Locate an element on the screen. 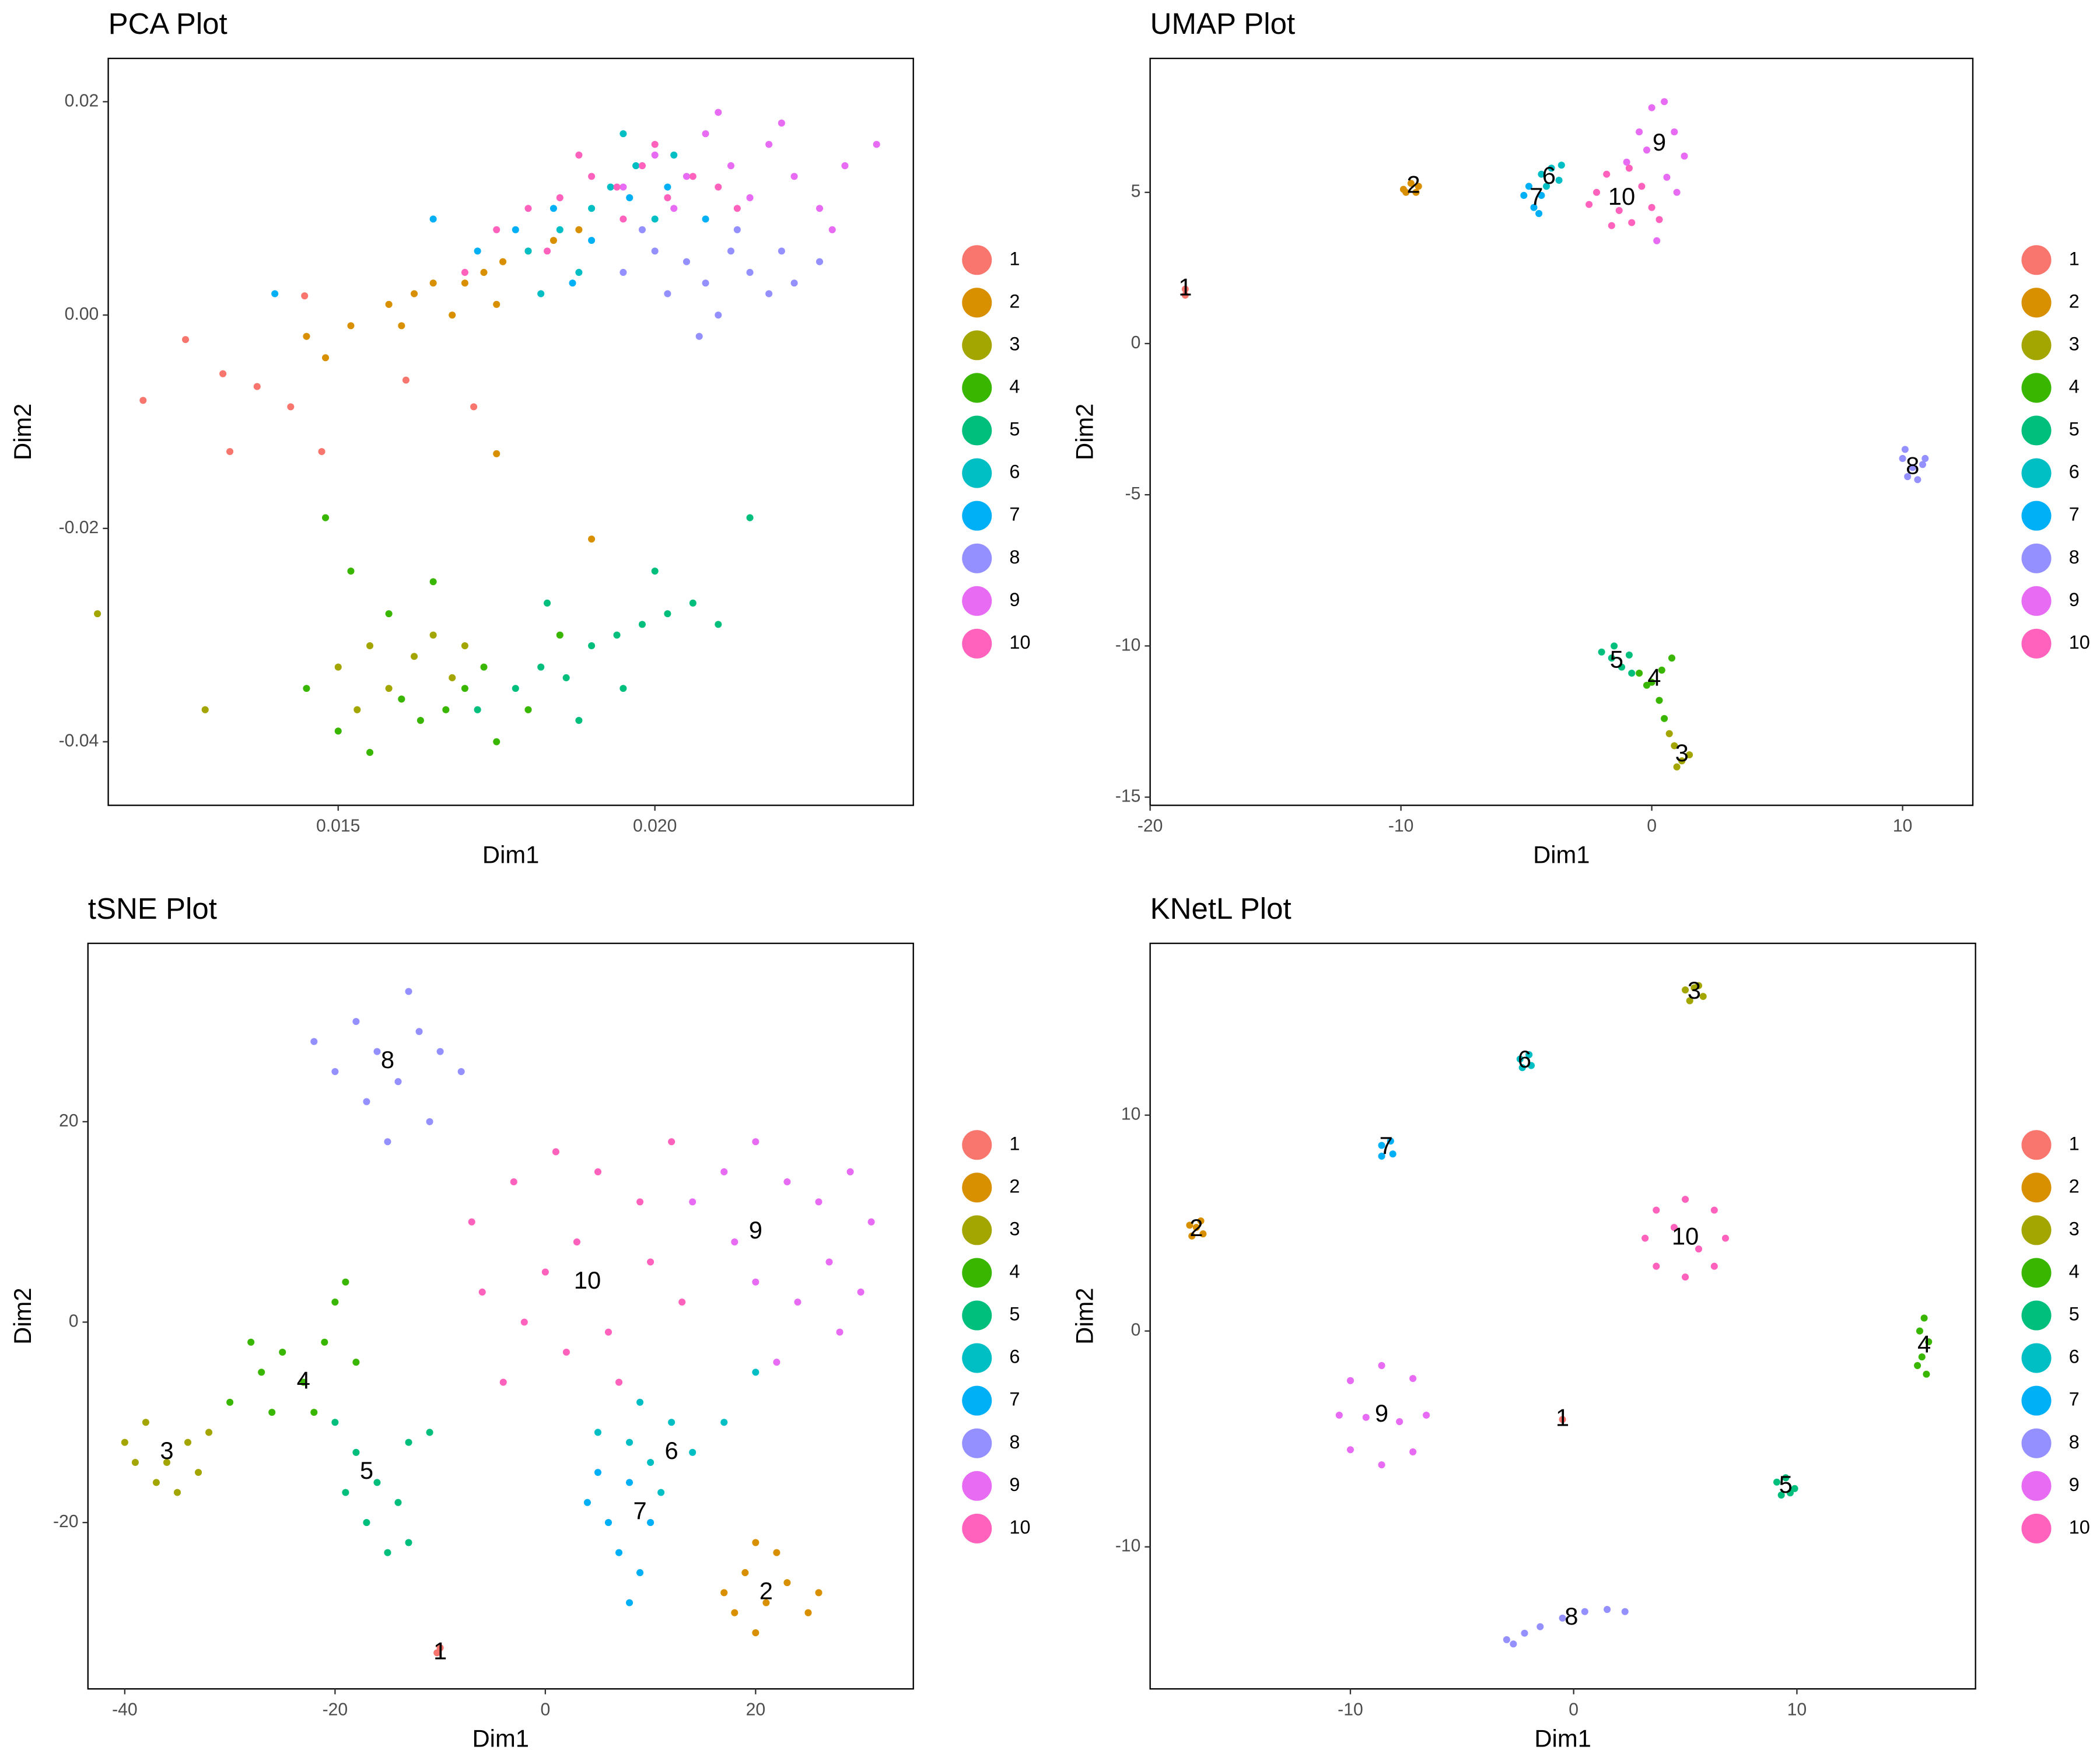 This screenshot has height=1750, width=2100. y-tick-label: 0 is located at coordinates (1136, 1330).